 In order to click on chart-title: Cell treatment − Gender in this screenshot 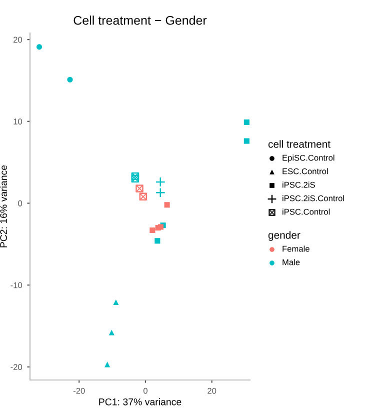, I will do `click(140, 20)`.